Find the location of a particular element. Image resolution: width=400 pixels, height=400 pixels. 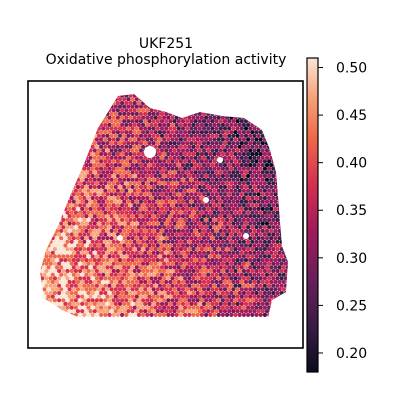

tissue-gap is located at coordinates (120, 238).